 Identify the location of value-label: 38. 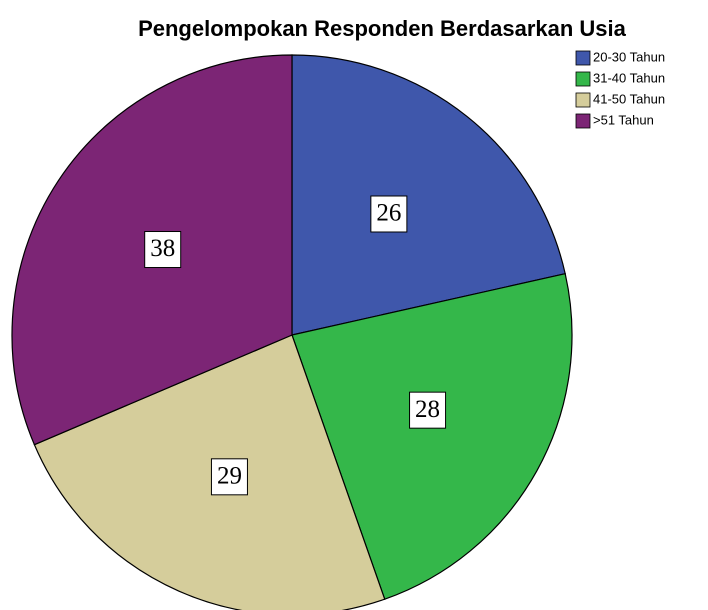
(162, 248).